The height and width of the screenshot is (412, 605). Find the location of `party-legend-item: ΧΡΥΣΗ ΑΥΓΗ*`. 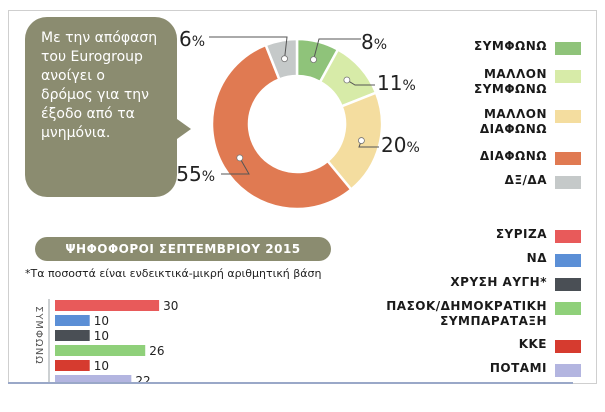

party-legend-item: ΧΡΥΣΗ ΑΥΓΗ* is located at coordinates (499, 283).